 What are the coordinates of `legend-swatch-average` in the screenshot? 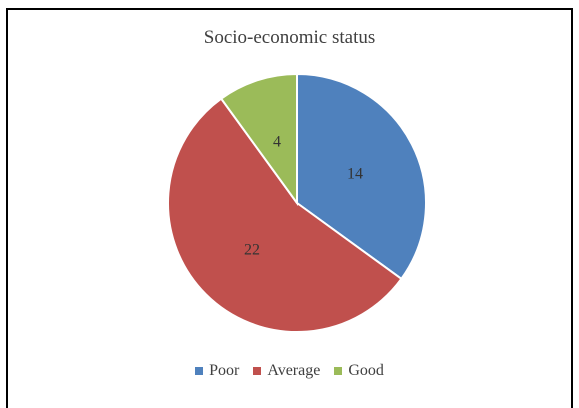 It's located at (257, 371).